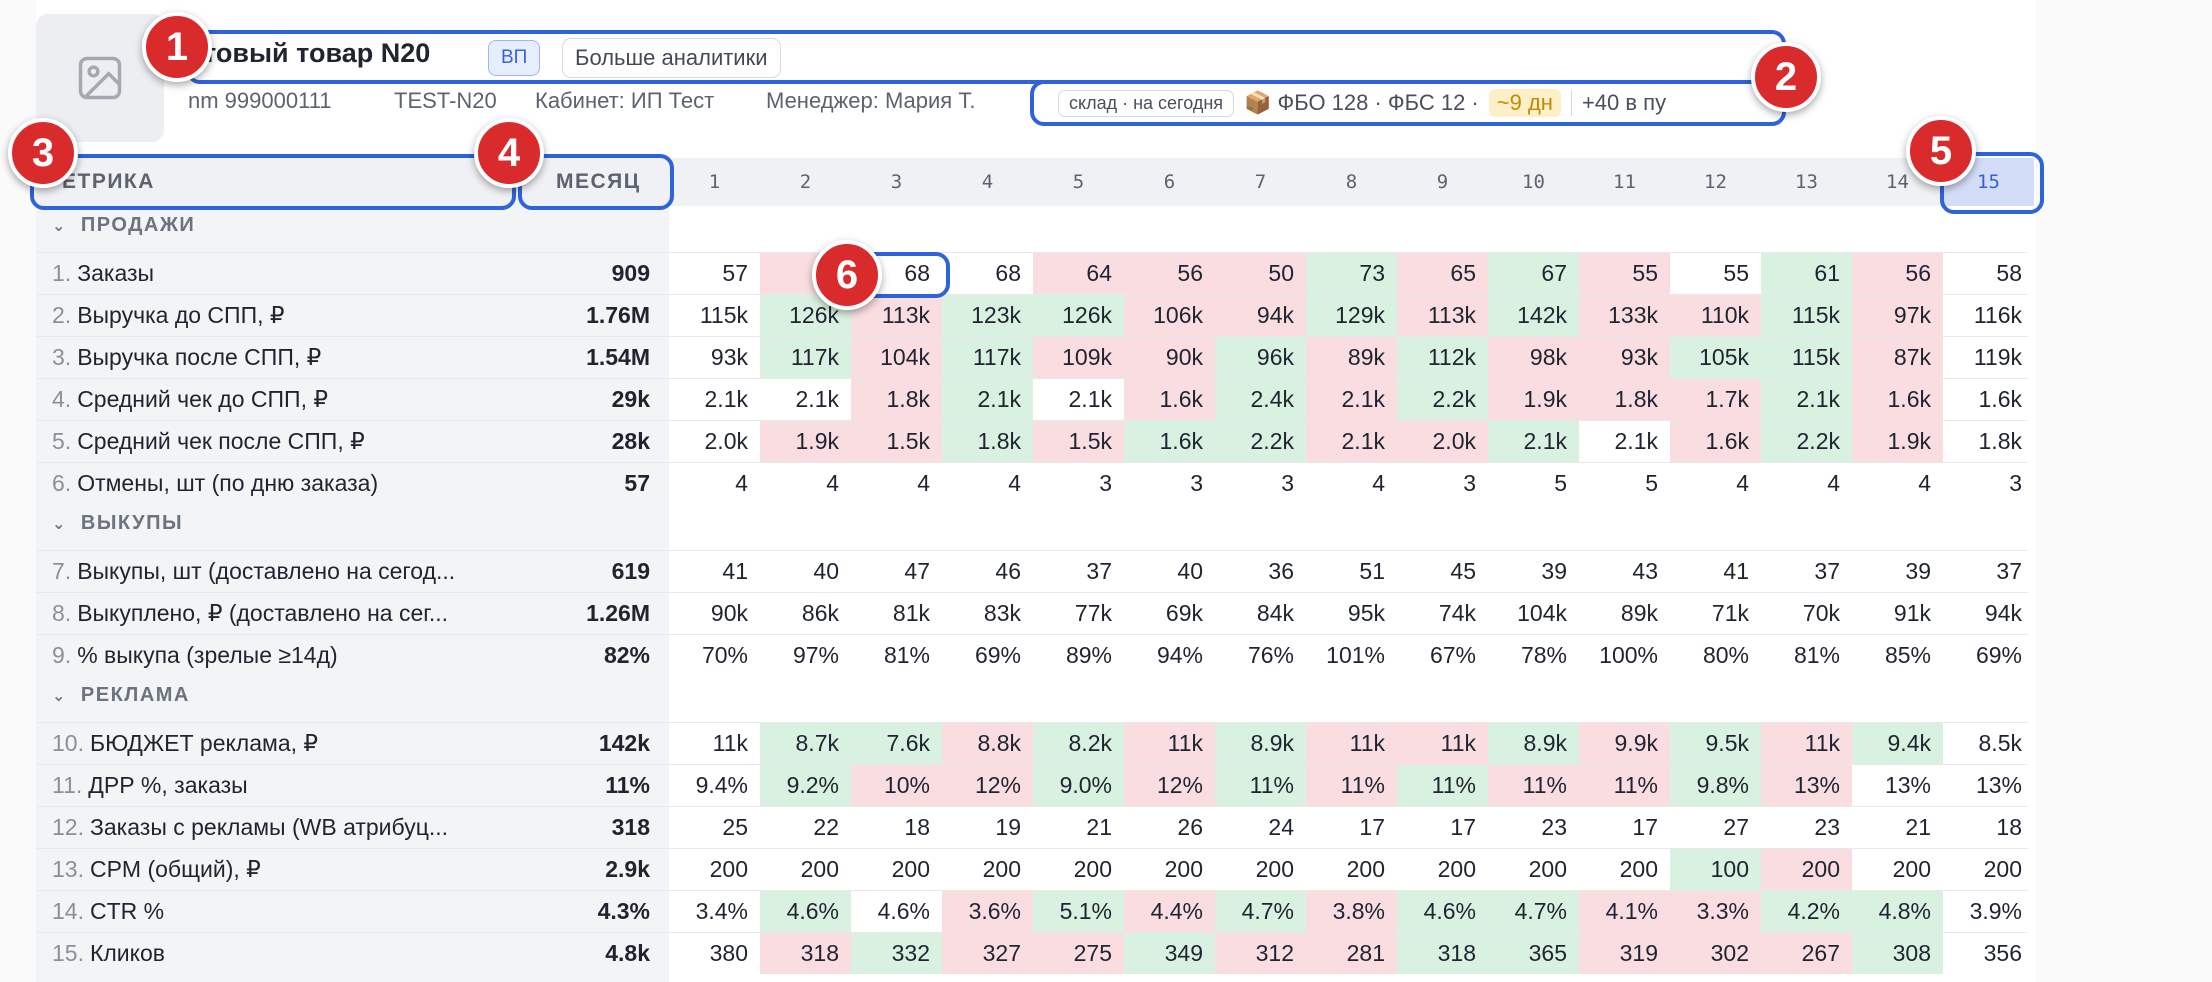 This screenshot has width=2212, height=982. What do you see at coordinates (1897, 743) in the screenshot?
I see `day-value-cell: 9.4k` at bounding box center [1897, 743].